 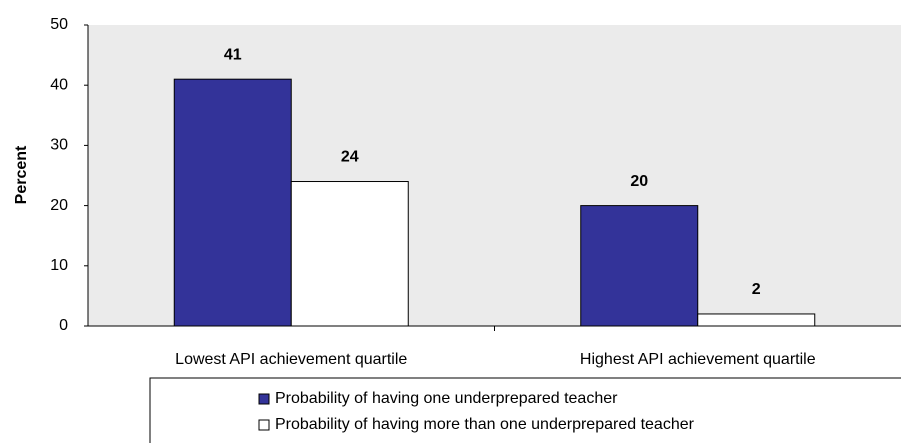 I want to click on y-tick-label: 20, so click(x=59, y=205).